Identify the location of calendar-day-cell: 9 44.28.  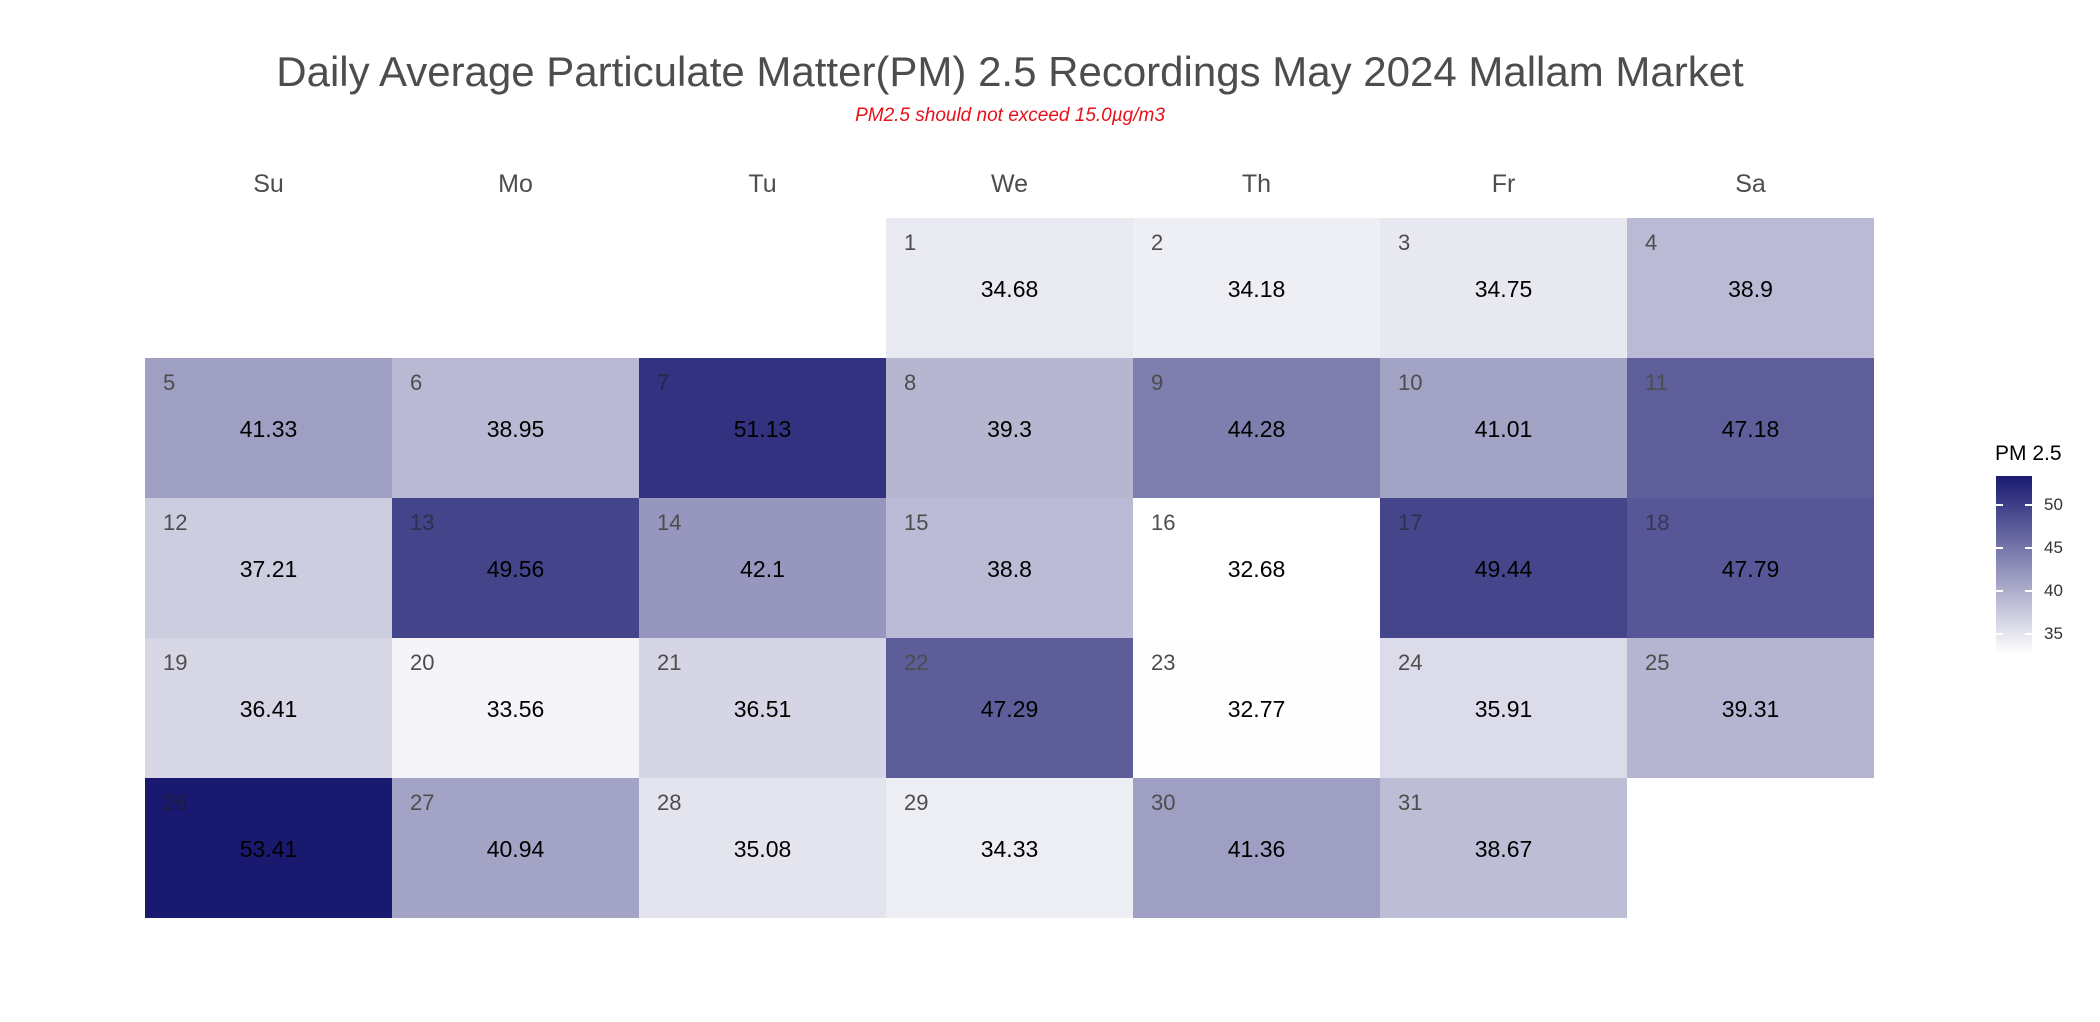
(1256, 428).